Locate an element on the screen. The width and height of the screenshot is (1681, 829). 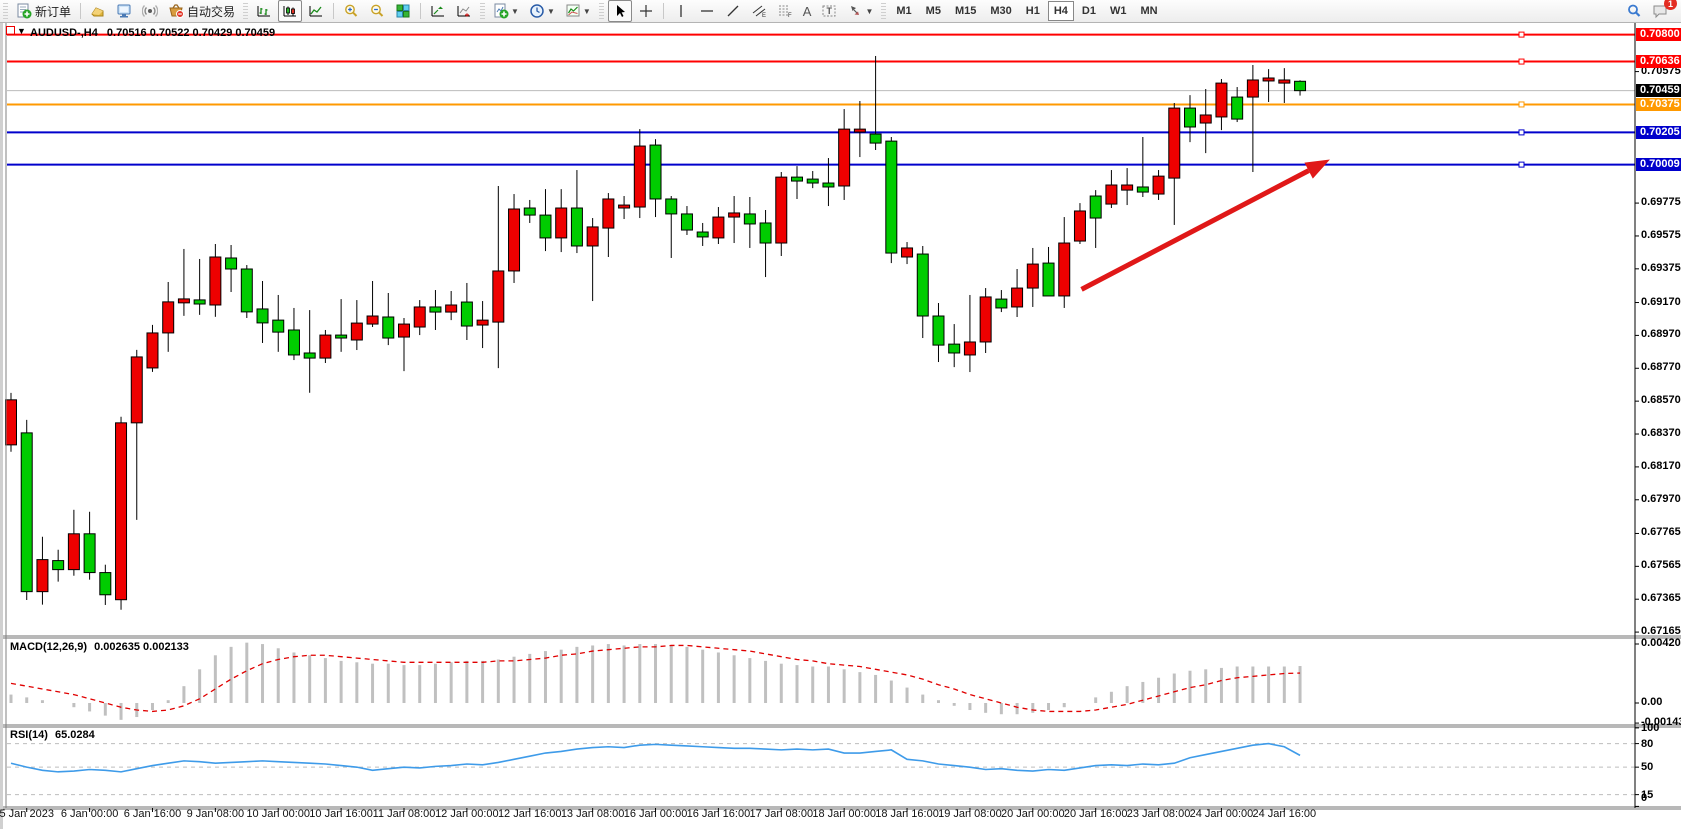
text-tool-button: A is located at coordinates (807, 11).